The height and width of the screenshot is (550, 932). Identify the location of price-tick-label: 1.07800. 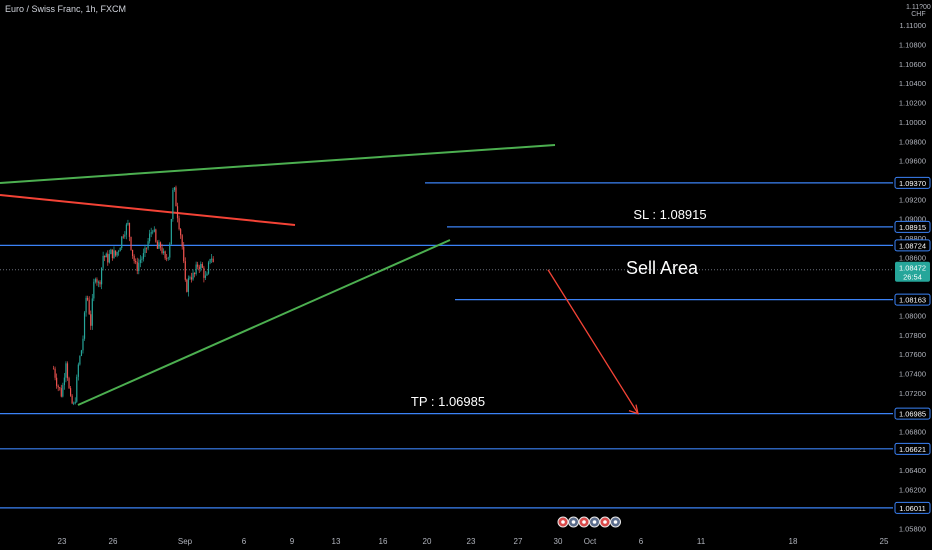
(912, 335).